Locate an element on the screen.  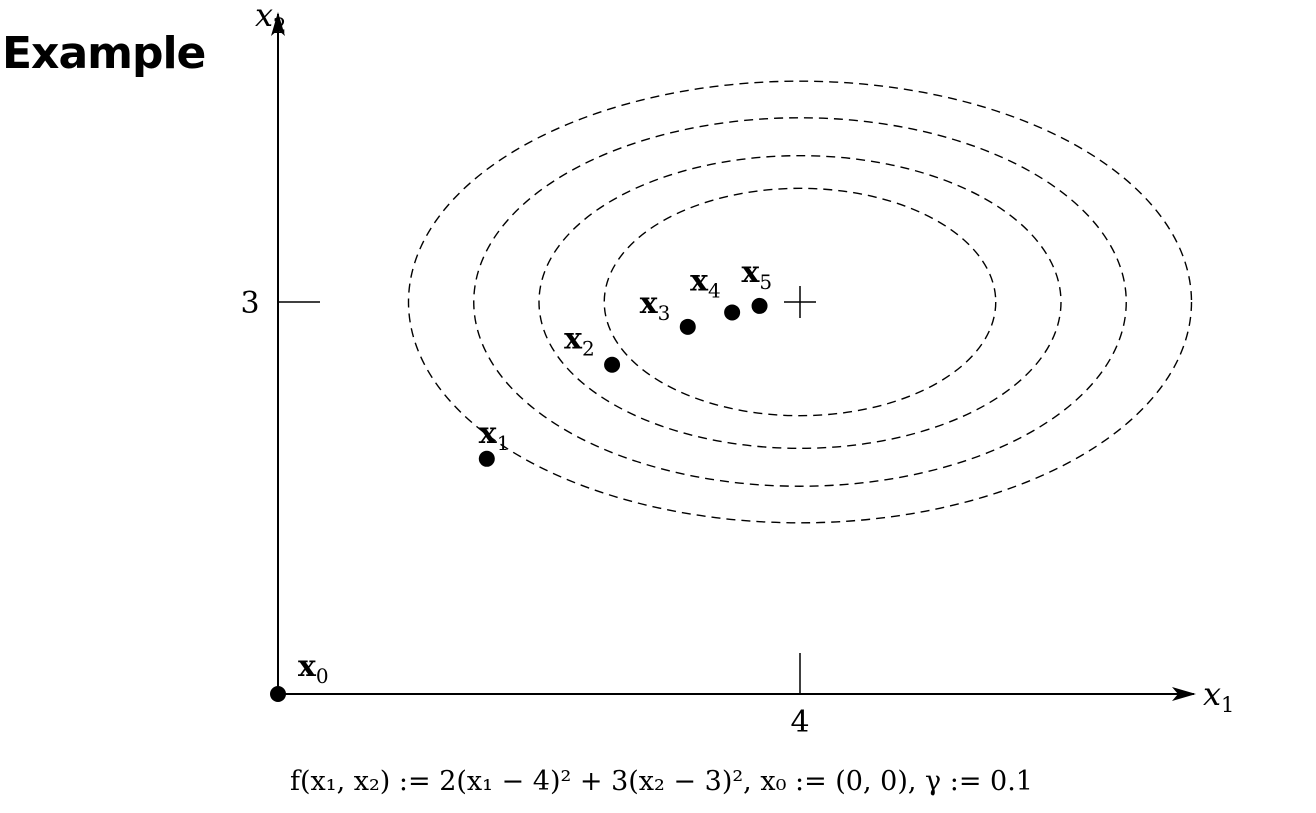
iterate-label-x5: x5 is located at coordinates (757, 274).